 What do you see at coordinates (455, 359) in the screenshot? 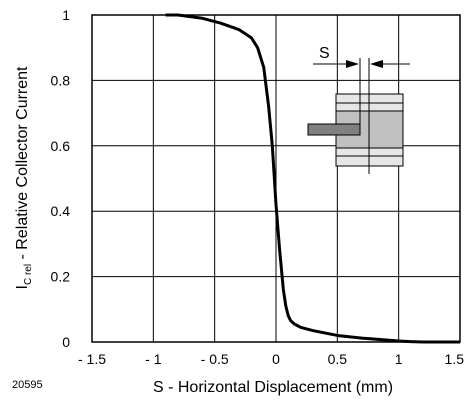
I see `x-tick-label-6: 1.5` at bounding box center [455, 359].